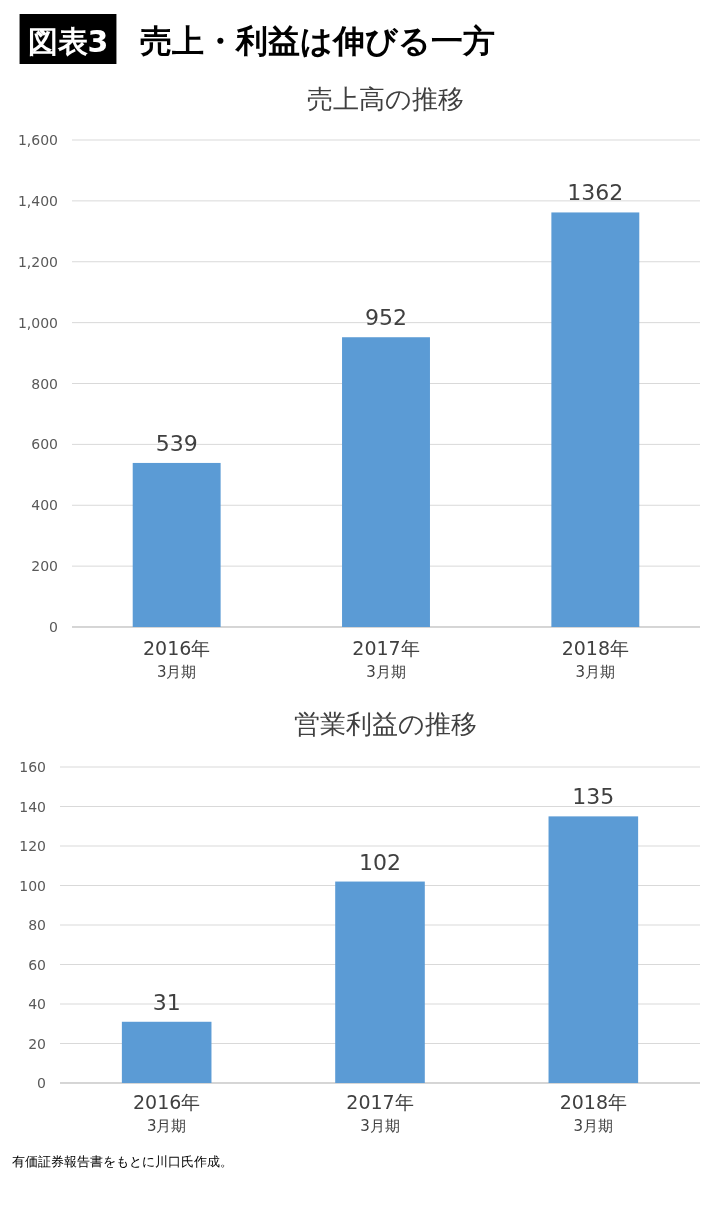  I want to click on y-tick-label: 40, so click(37, 1004).